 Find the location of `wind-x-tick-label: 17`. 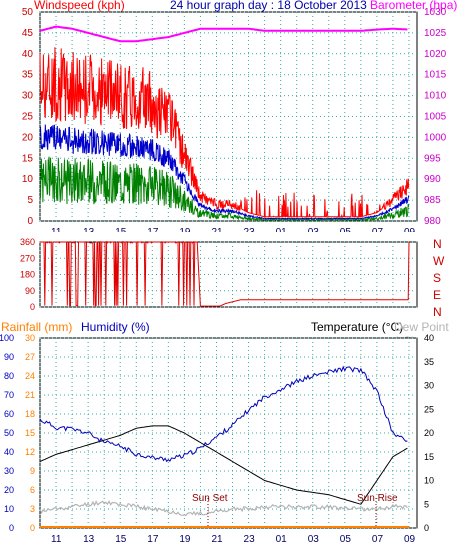

wind-x-tick-label: 17 is located at coordinates (153, 229).